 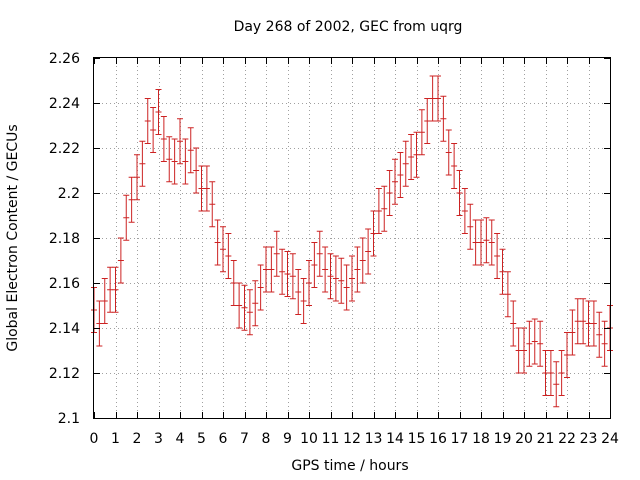 I want to click on x-tick-label: 16, so click(x=438, y=439).